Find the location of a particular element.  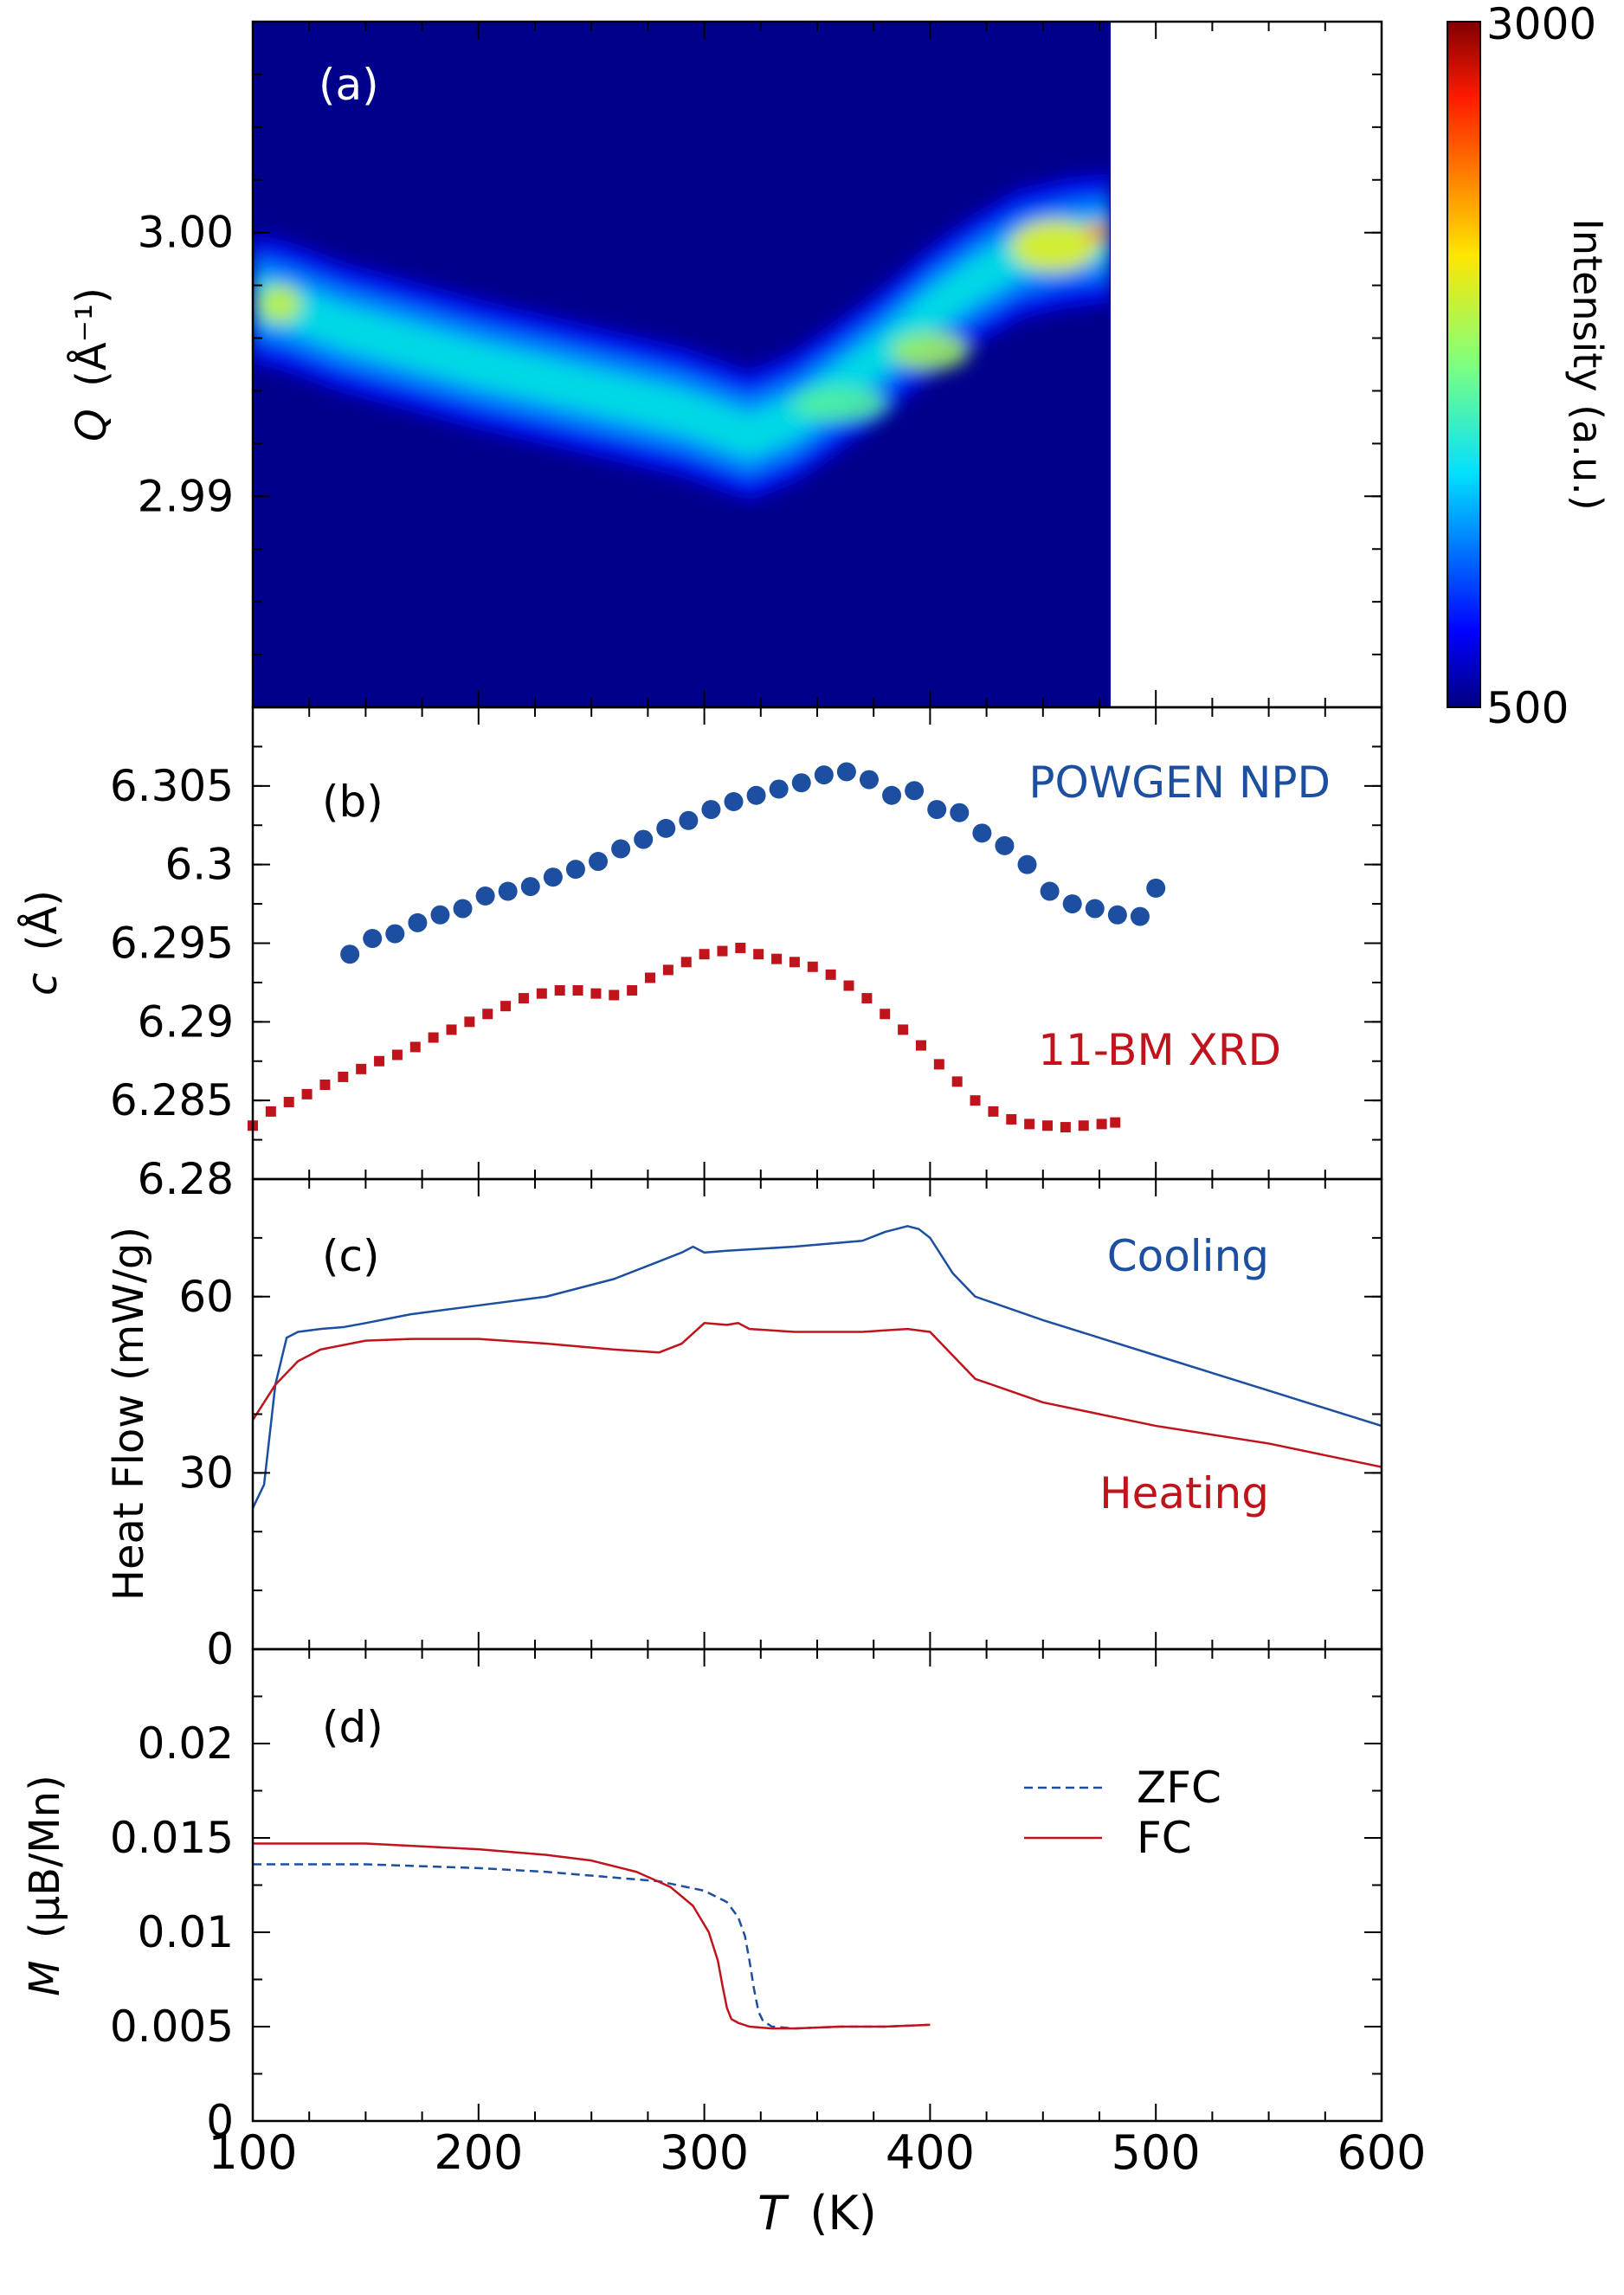

panel-d-frame is located at coordinates (817, 1885).